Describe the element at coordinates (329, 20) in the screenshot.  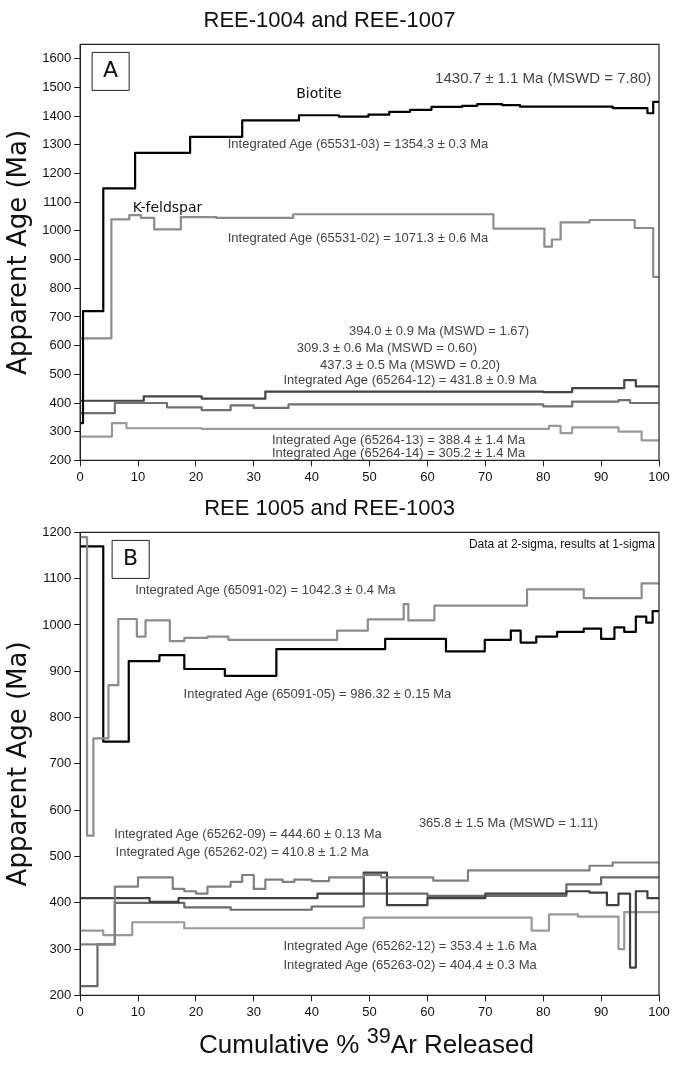
I see `chart-title: REE-1004 and REE-1007` at that location.